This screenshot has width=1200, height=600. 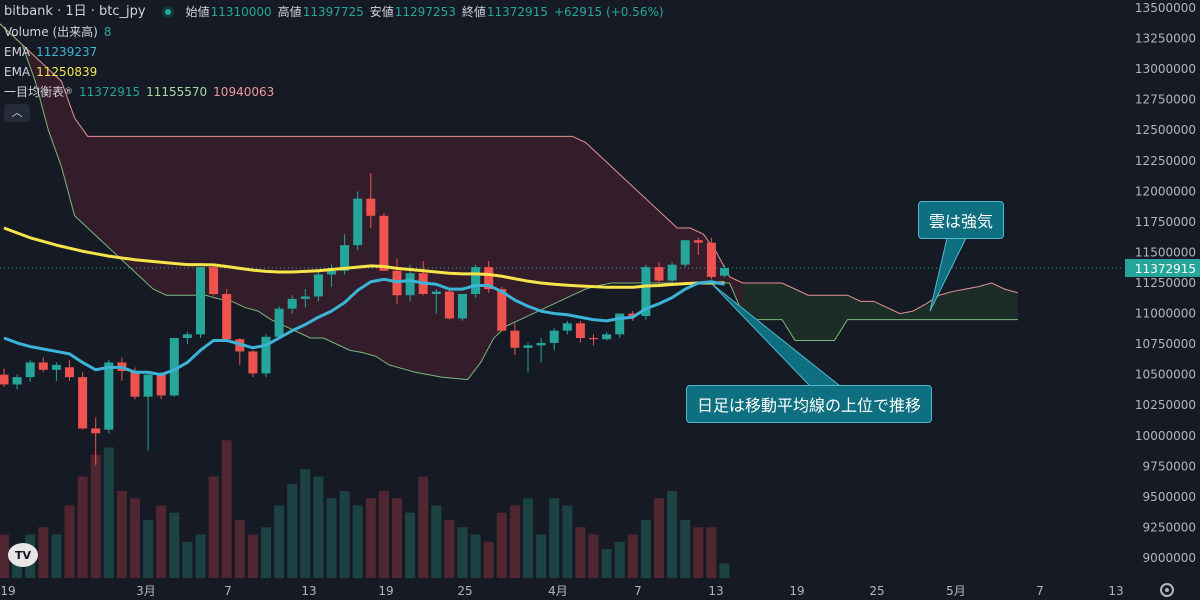 I want to click on y-tick-label: 13250000, so click(x=1165, y=39).